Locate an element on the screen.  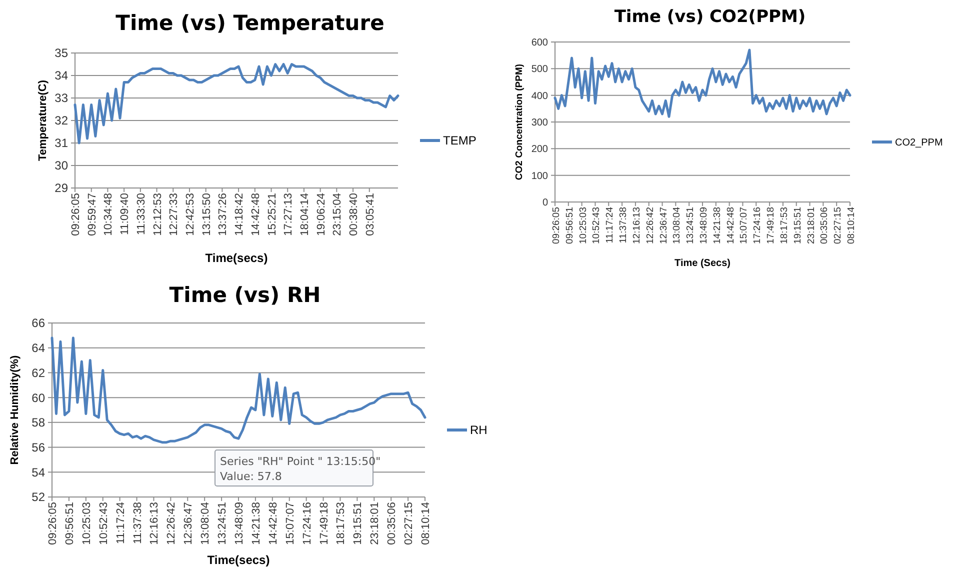
x-tick-label: 17:27:13 is located at coordinates (288, 214).